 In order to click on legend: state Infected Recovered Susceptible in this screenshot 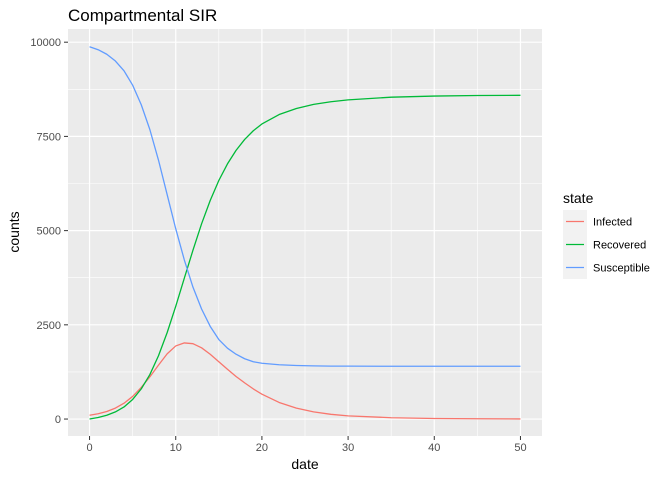, I will do `click(606, 234)`.